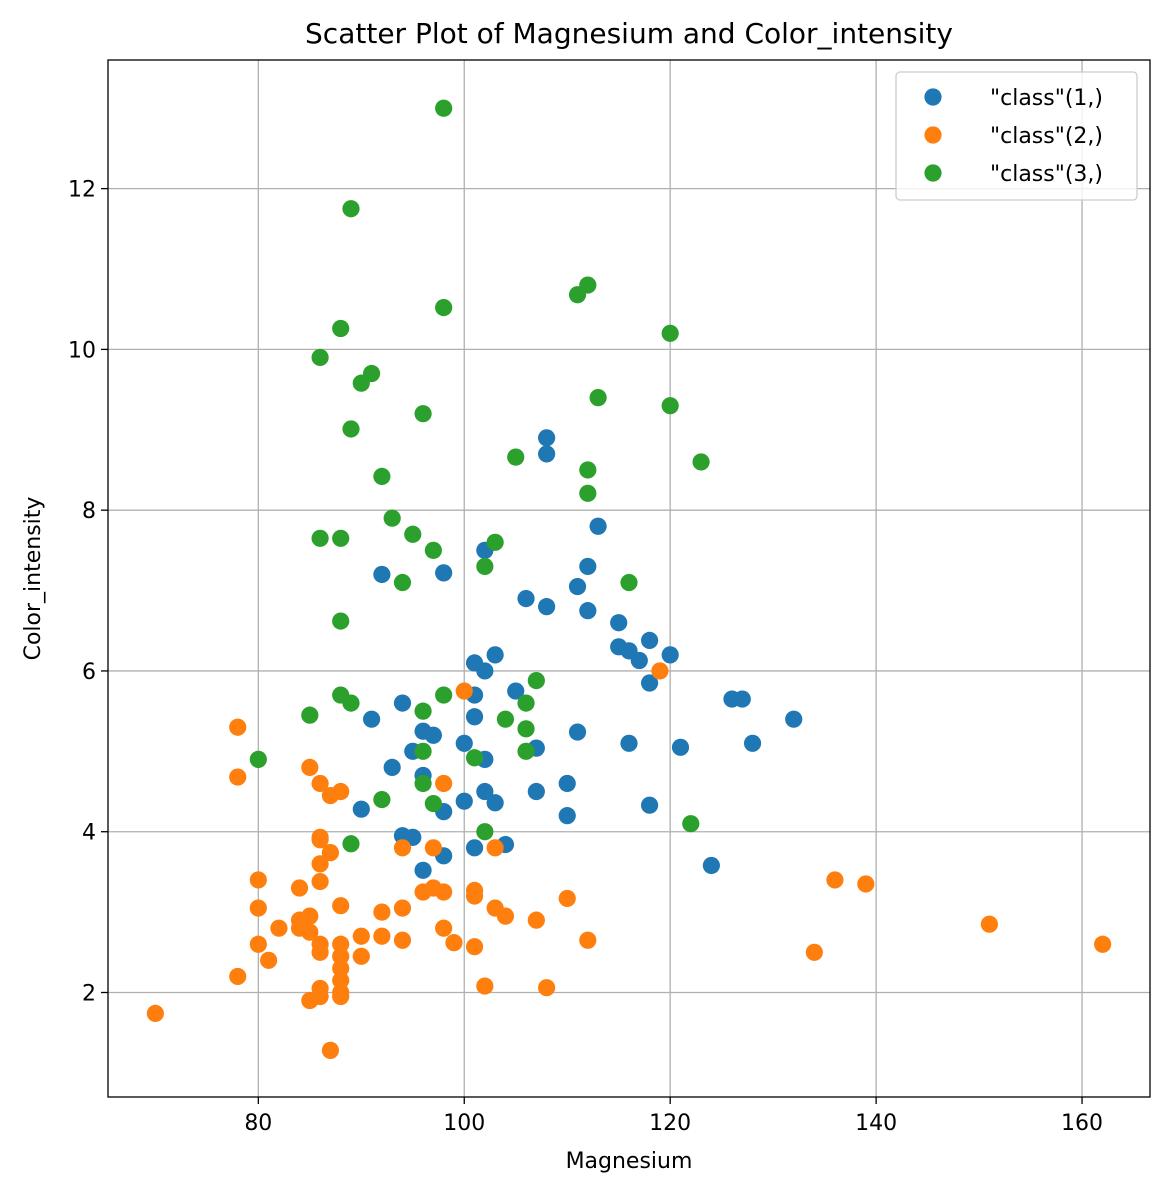  What do you see at coordinates (89, 511) in the screenshot?
I see `y-tick-label: 8` at bounding box center [89, 511].